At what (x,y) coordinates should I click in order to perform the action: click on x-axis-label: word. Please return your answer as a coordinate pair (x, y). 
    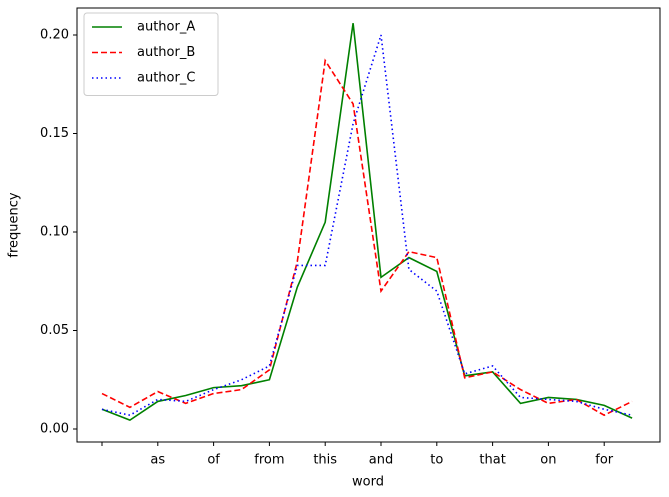
    Looking at the image, I should click on (368, 482).